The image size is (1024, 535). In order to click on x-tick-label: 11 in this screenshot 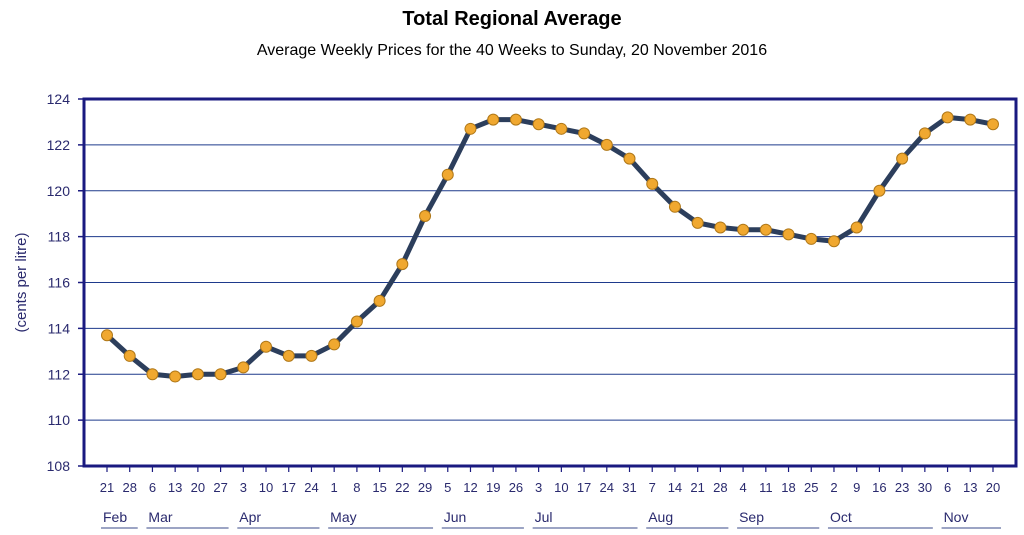, I will do `click(766, 487)`.